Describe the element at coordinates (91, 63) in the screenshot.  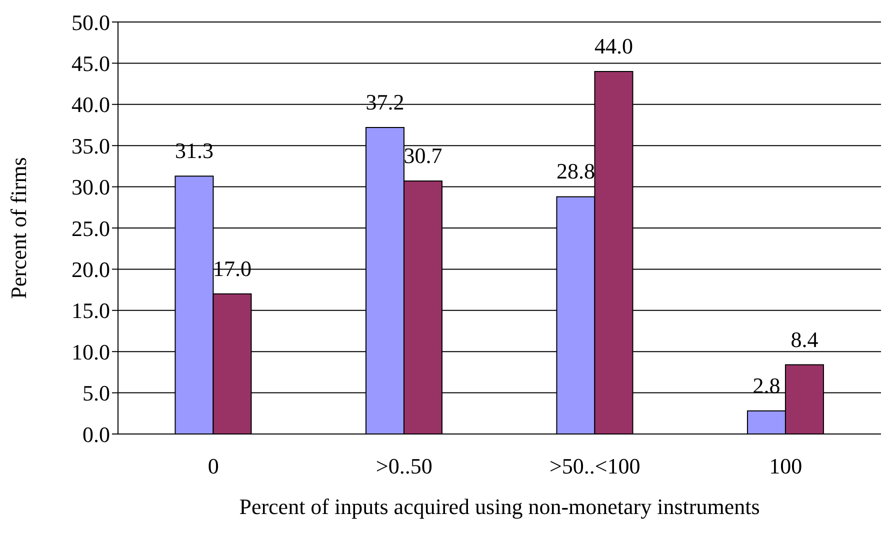
I see `y-tick-label: 45.0` at that location.